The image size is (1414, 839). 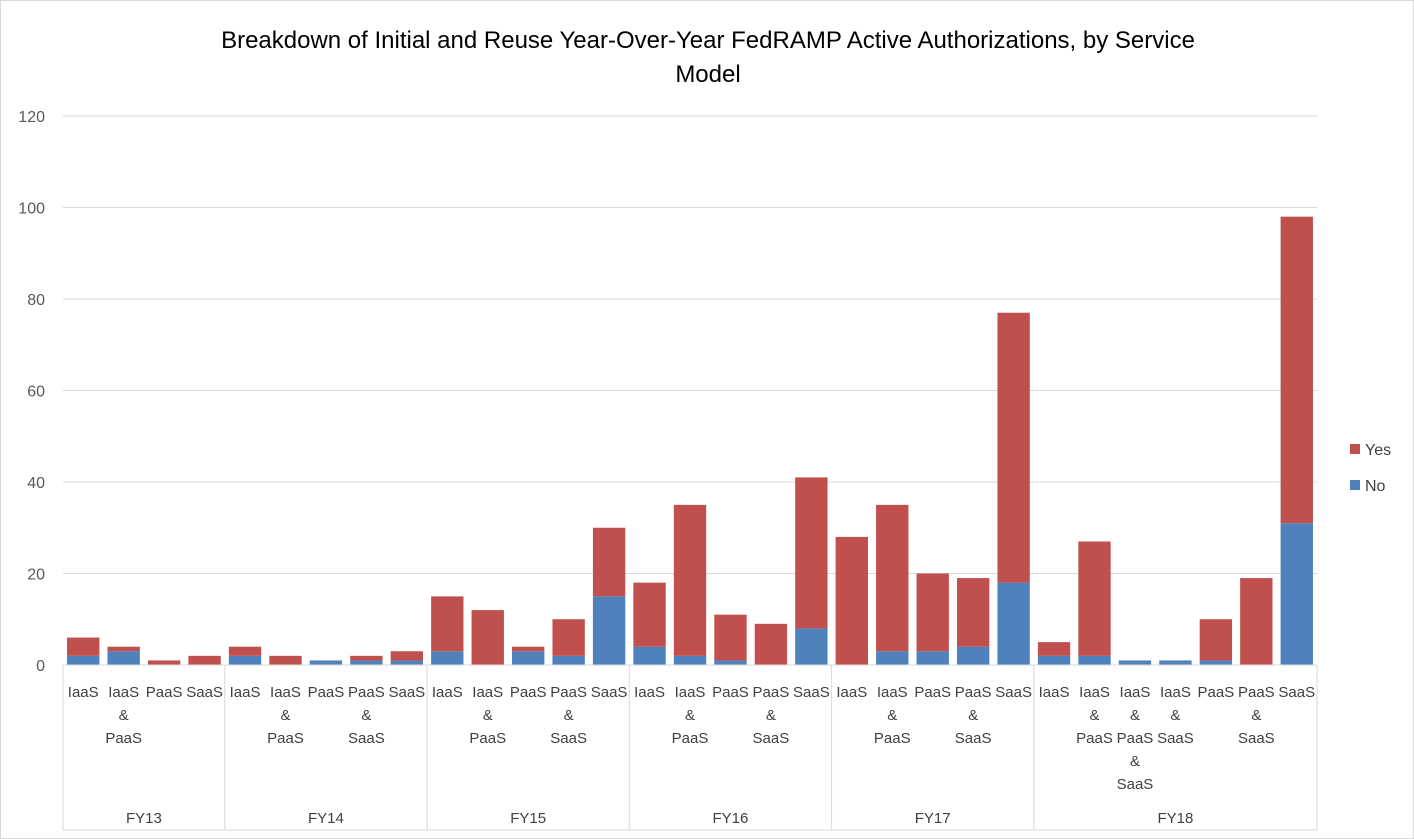 What do you see at coordinates (36, 575) in the screenshot?
I see `y-tick-label: 20` at bounding box center [36, 575].